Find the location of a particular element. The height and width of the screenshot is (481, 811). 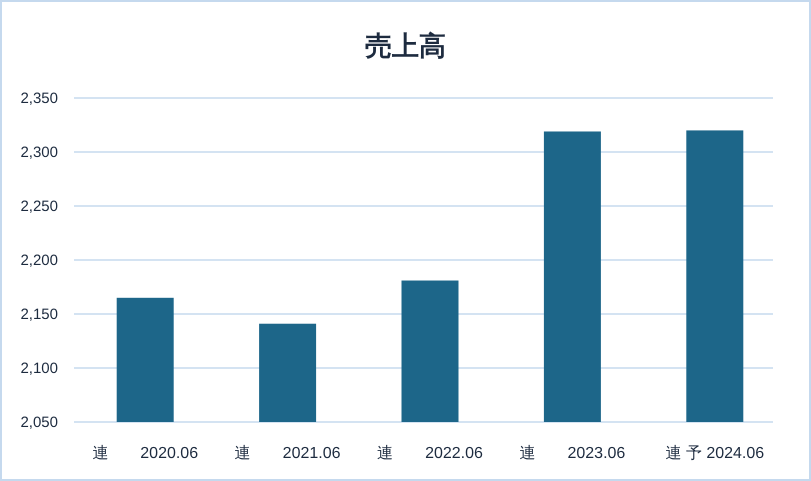

chart-title: 売上高 is located at coordinates (405, 46).